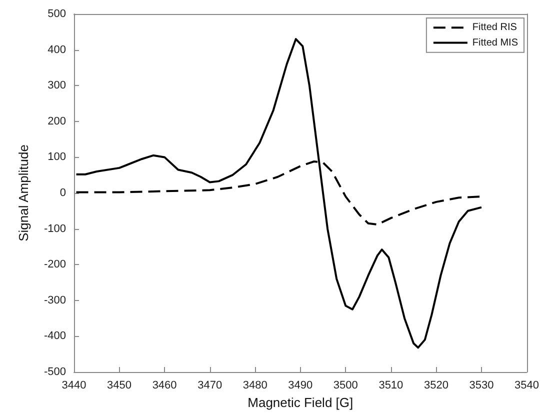 Image resolution: width=542 pixels, height=416 pixels. Describe the element at coordinates (527, 386) in the screenshot. I see `x-tick-label: 3540` at that location.